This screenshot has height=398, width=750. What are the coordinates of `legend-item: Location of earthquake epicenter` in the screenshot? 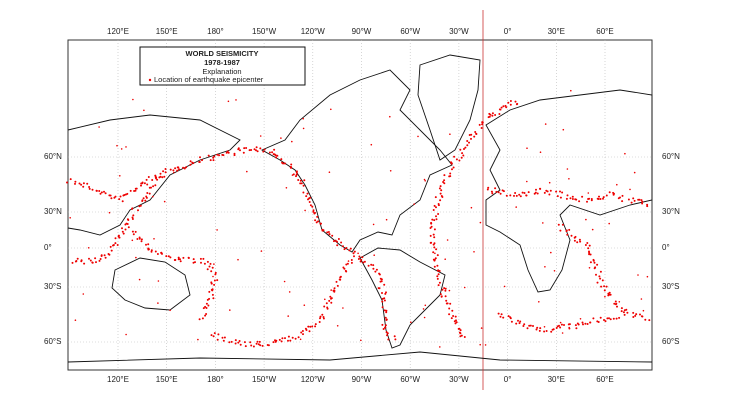 It's located at (209, 79).